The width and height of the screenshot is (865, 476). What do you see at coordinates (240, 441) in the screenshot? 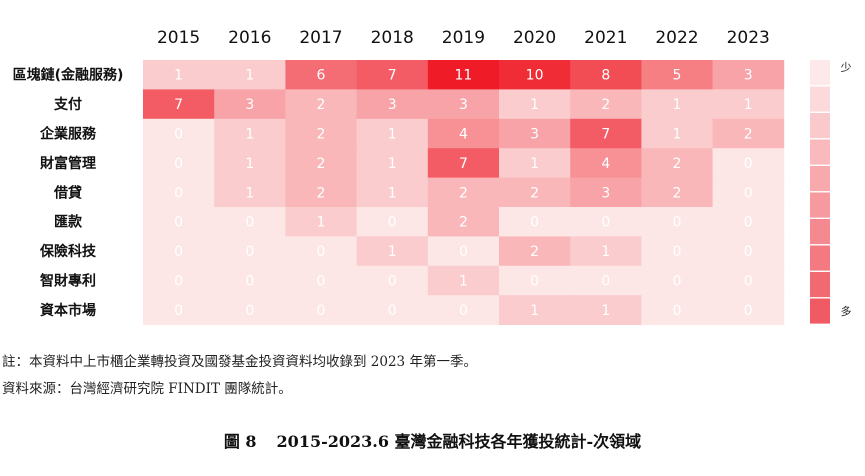
I see `figure-number: 圖 8` at bounding box center [240, 441].